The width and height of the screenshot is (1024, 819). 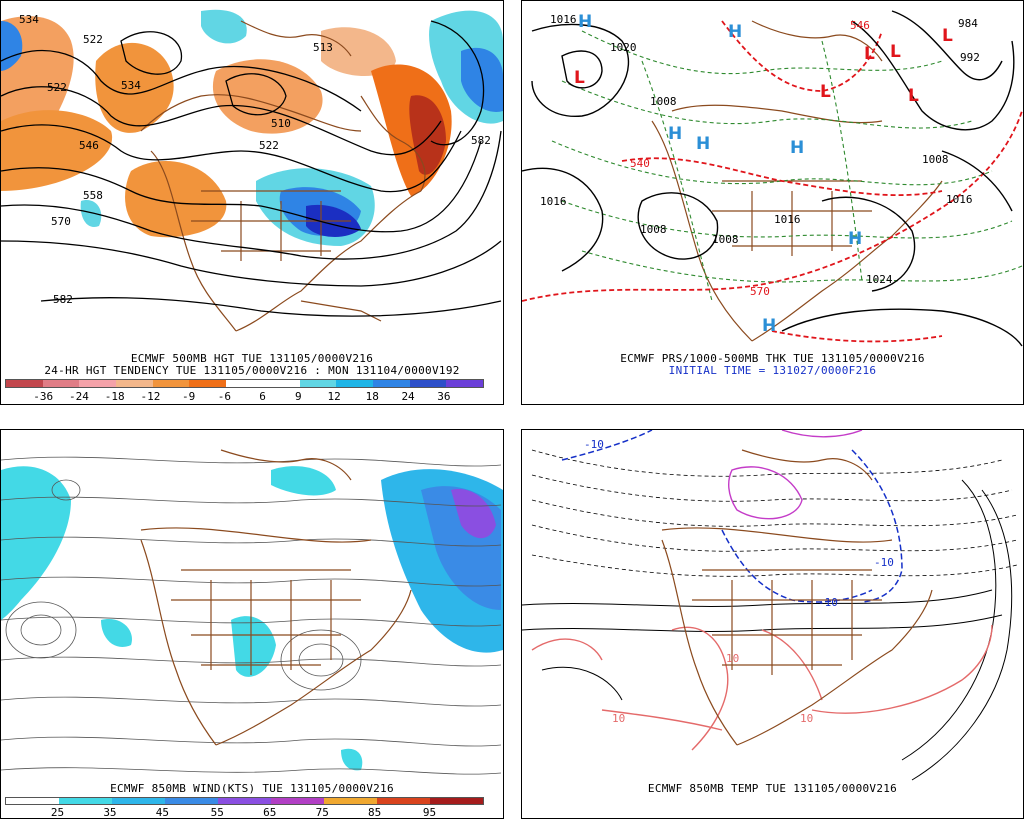 What do you see at coordinates (281, 123) in the screenshot?
I see `contour-label: 510` at bounding box center [281, 123].